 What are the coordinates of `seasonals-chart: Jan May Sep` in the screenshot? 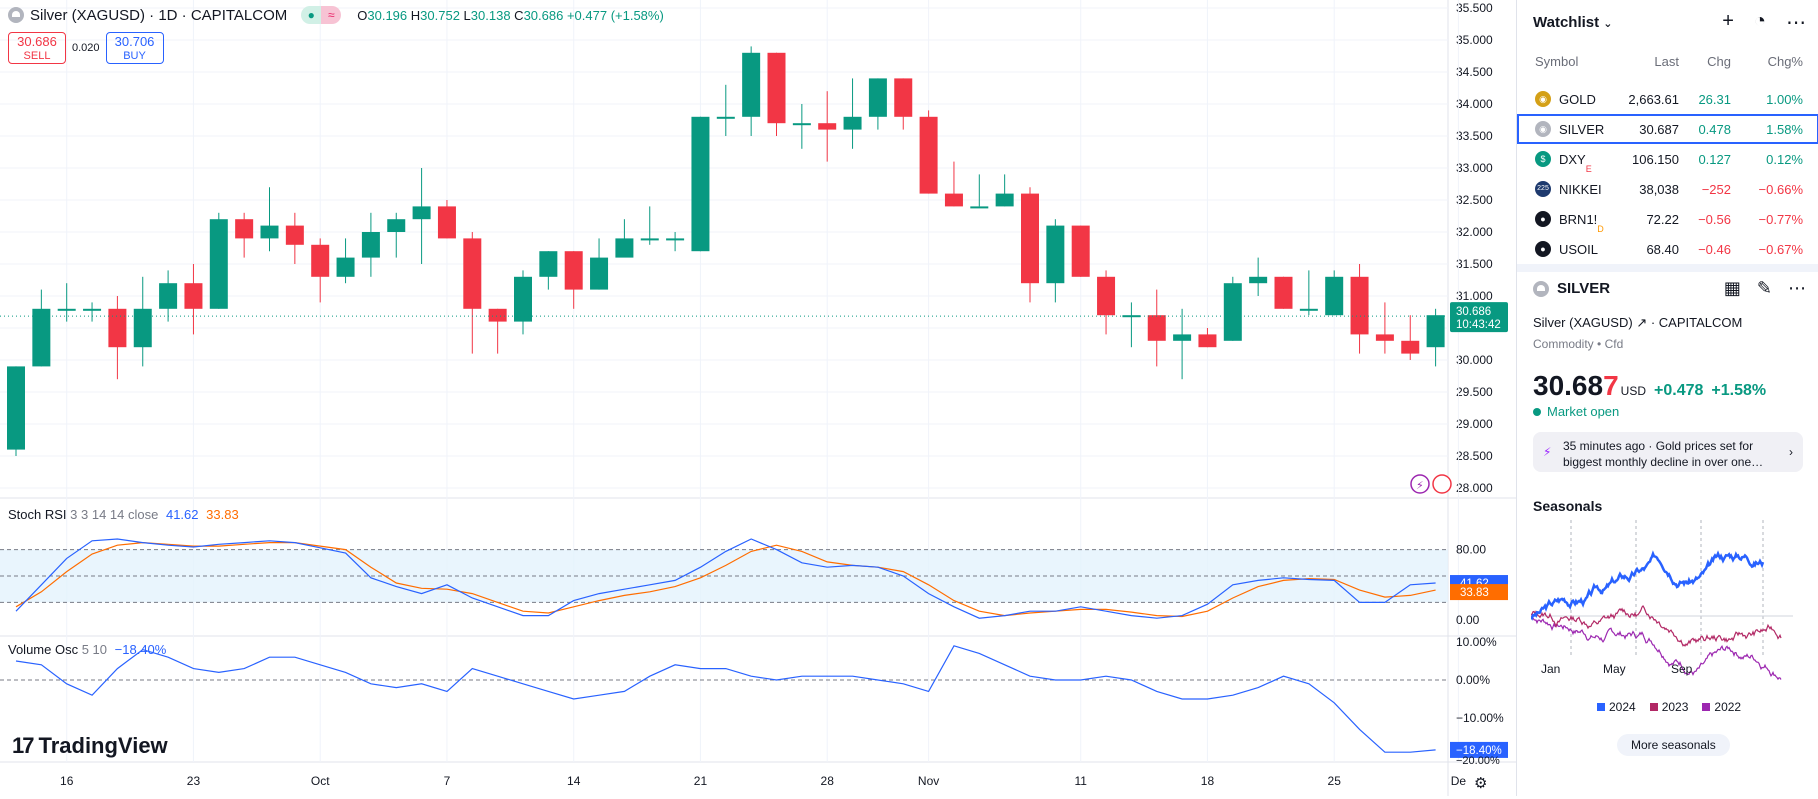 It's located at (1669, 605).